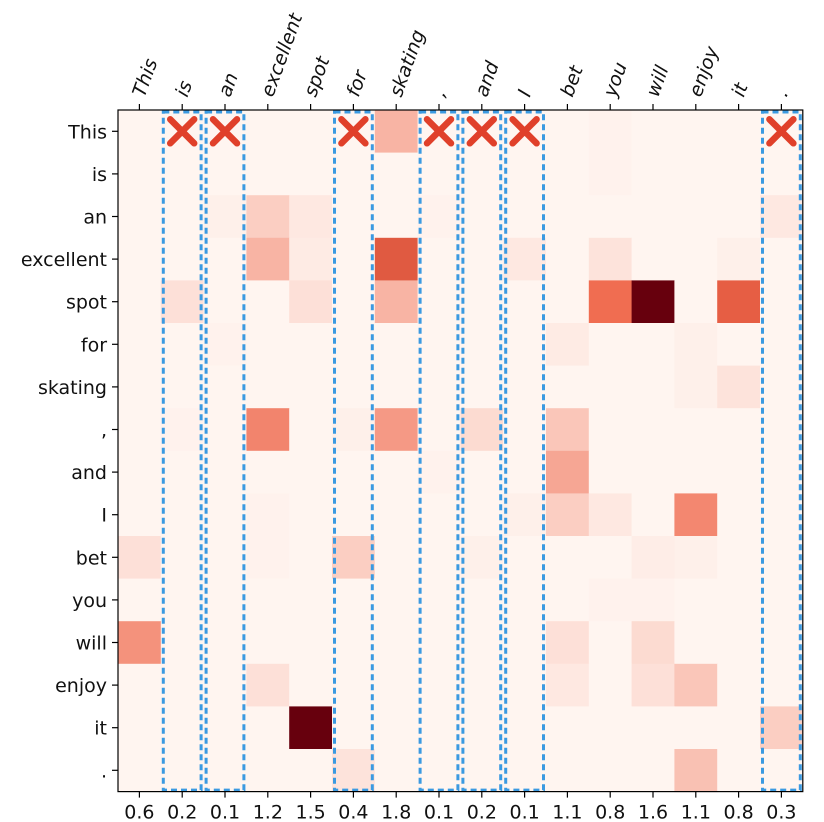 The height and width of the screenshot is (822, 824). What do you see at coordinates (282, 54) in the screenshot?
I see `x-token-label: excellent` at bounding box center [282, 54].